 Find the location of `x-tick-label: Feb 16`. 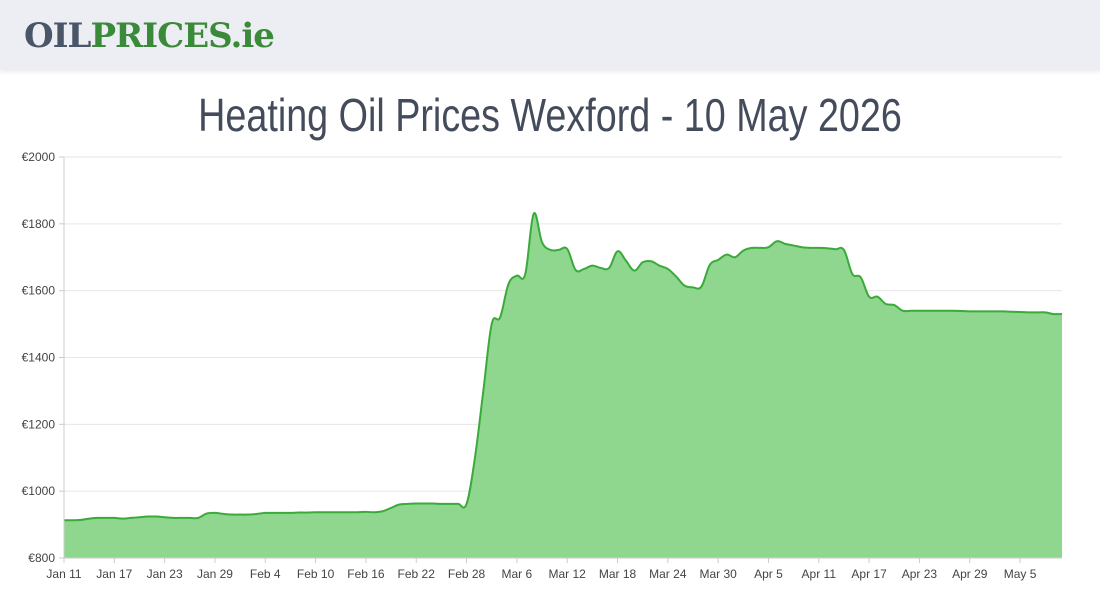

x-tick-label: Feb 16 is located at coordinates (366, 574).